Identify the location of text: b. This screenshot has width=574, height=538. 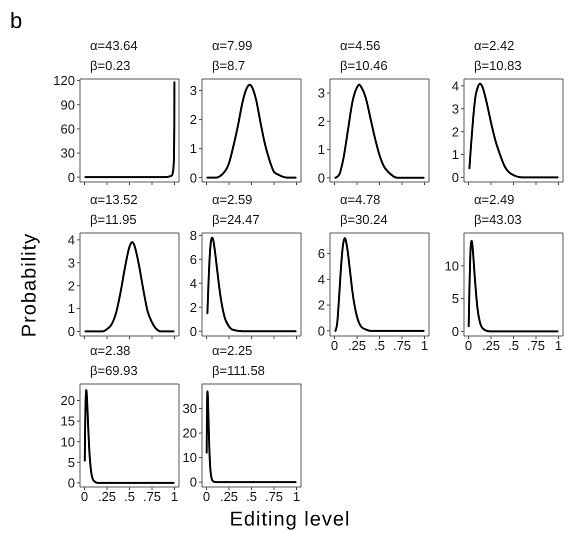
(16, 21).